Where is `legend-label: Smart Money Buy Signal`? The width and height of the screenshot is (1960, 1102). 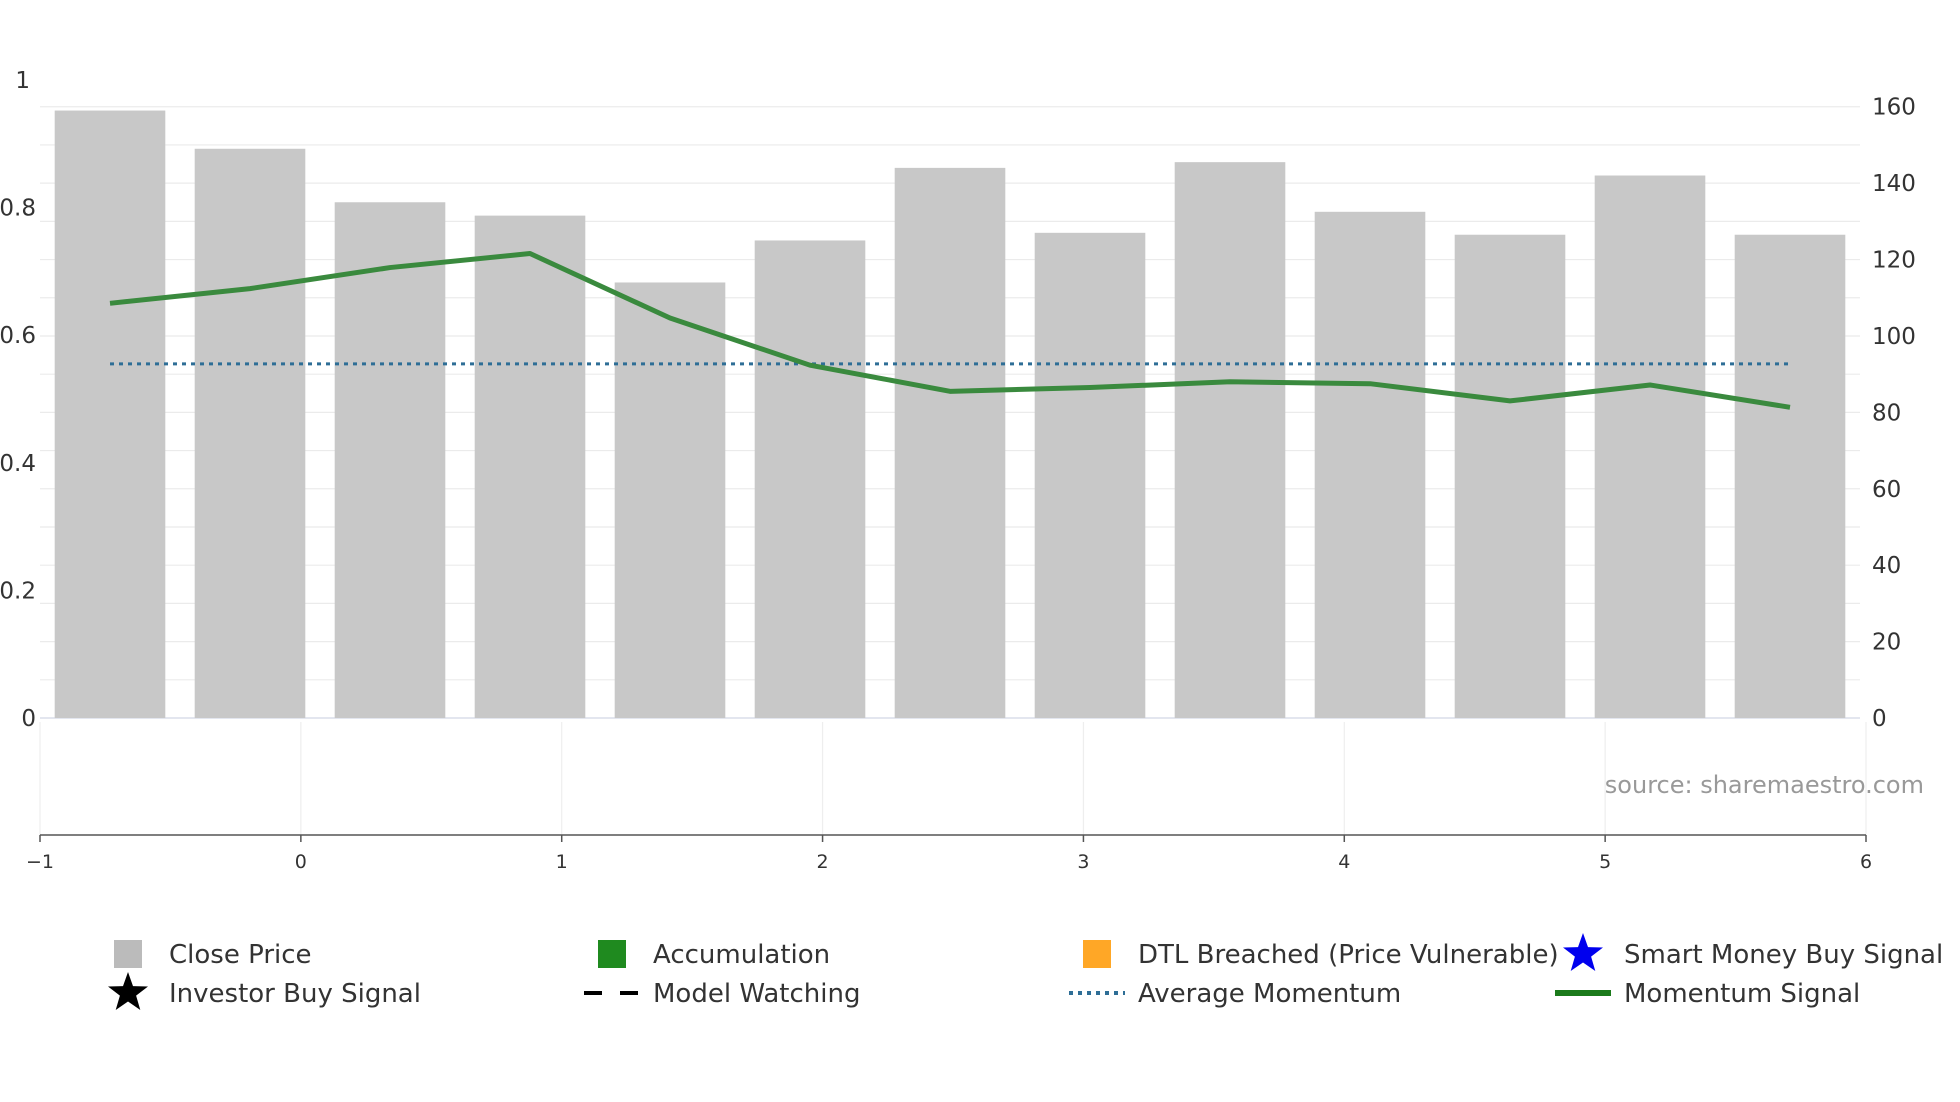 legend-label: Smart Money Buy Signal is located at coordinates (1783, 955).